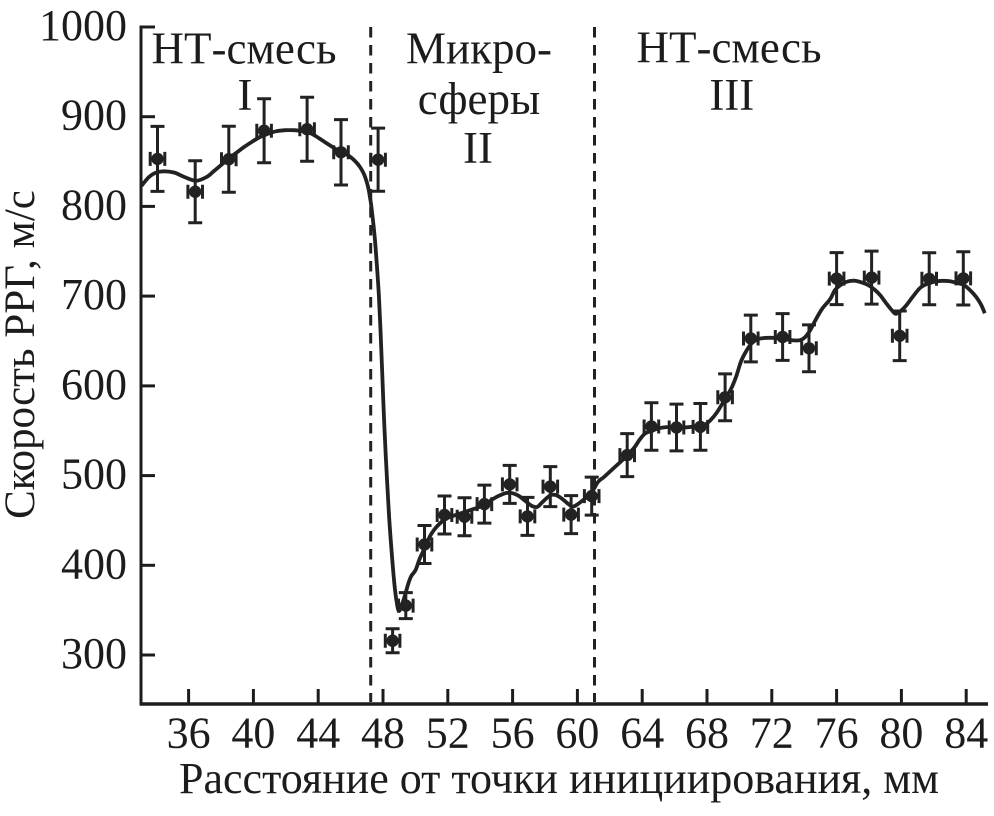 The image size is (994, 816). I want to click on svg-text: 72, so click(772, 733).